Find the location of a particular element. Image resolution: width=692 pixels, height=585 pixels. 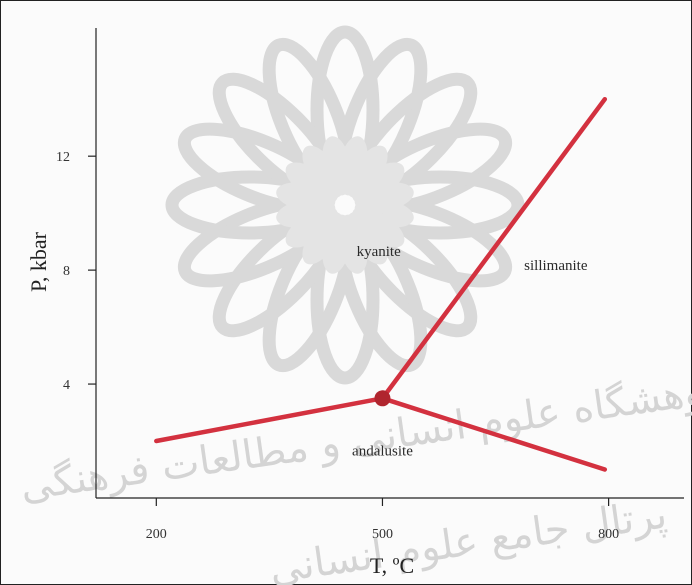

region-labels: kyanite sillimanite andalusite is located at coordinates (470, 351).